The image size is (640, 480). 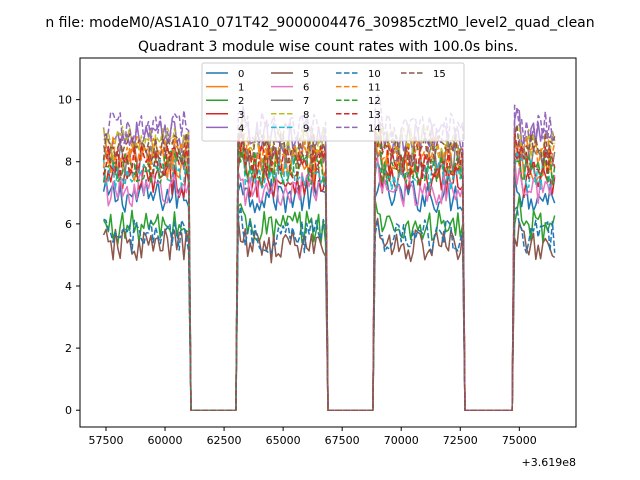 What do you see at coordinates (224, 440) in the screenshot?
I see `x-tick-label: 62500` at bounding box center [224, 440].